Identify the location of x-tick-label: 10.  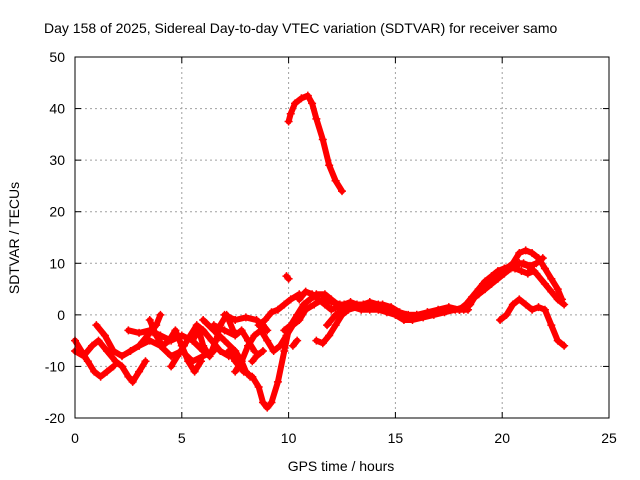
(289, 438).